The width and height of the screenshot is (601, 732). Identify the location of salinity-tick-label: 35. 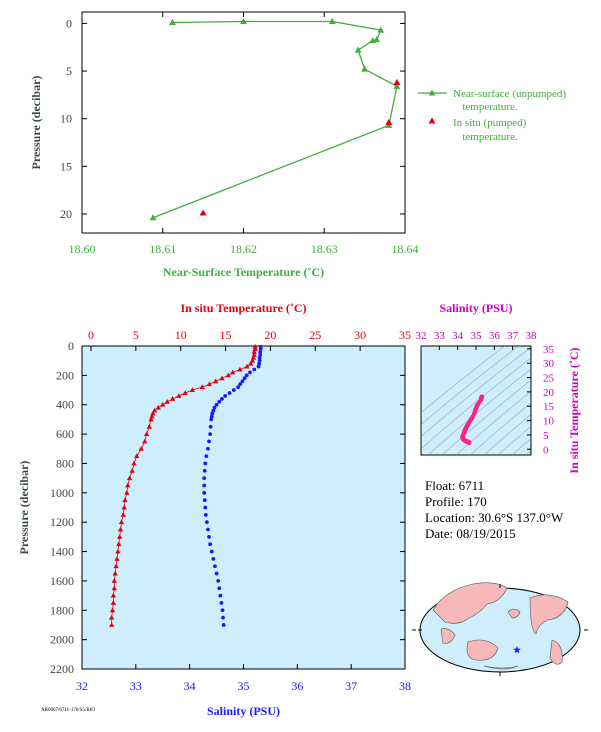
(244, 686).